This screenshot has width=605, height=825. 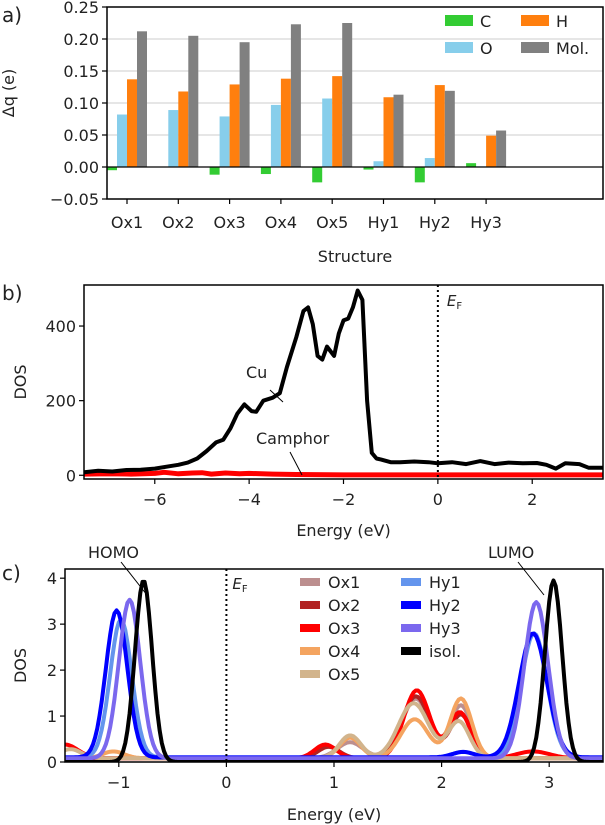 I want to click on homo-annotation: HOMO, so click(x=113, y=552).